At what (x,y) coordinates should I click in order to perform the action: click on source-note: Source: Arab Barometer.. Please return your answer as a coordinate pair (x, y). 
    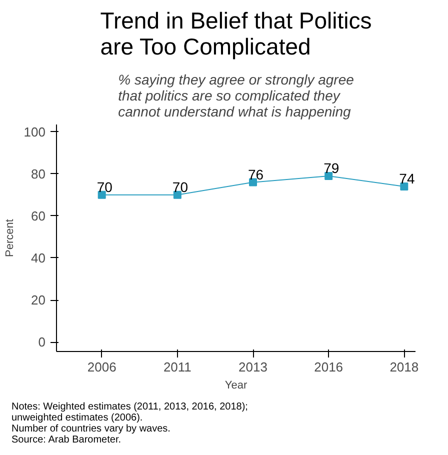
    Looking at the image, I should click on (67, 440).